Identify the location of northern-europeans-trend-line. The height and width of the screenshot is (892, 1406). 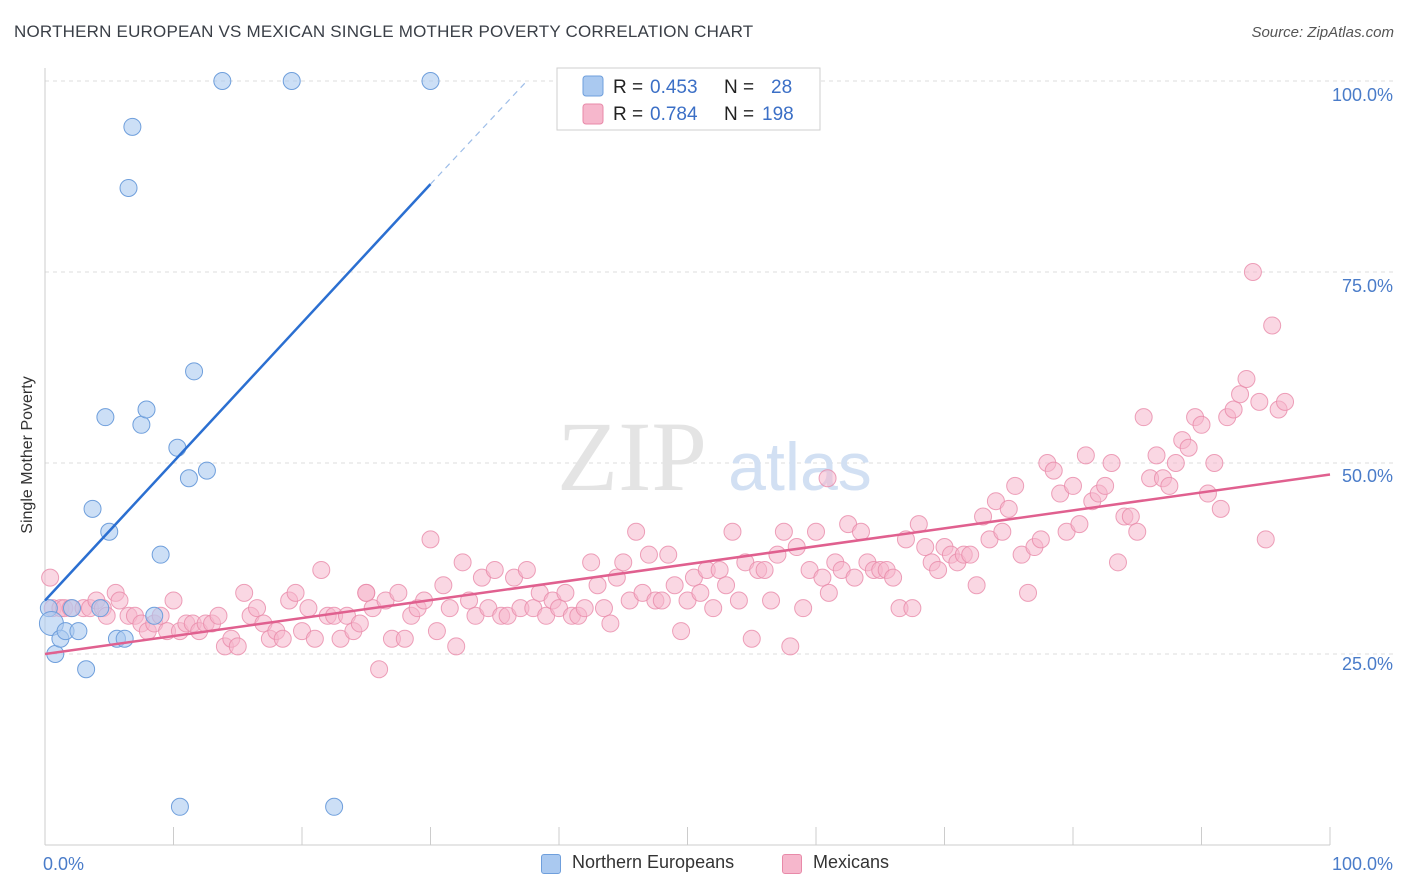
(238, 392).